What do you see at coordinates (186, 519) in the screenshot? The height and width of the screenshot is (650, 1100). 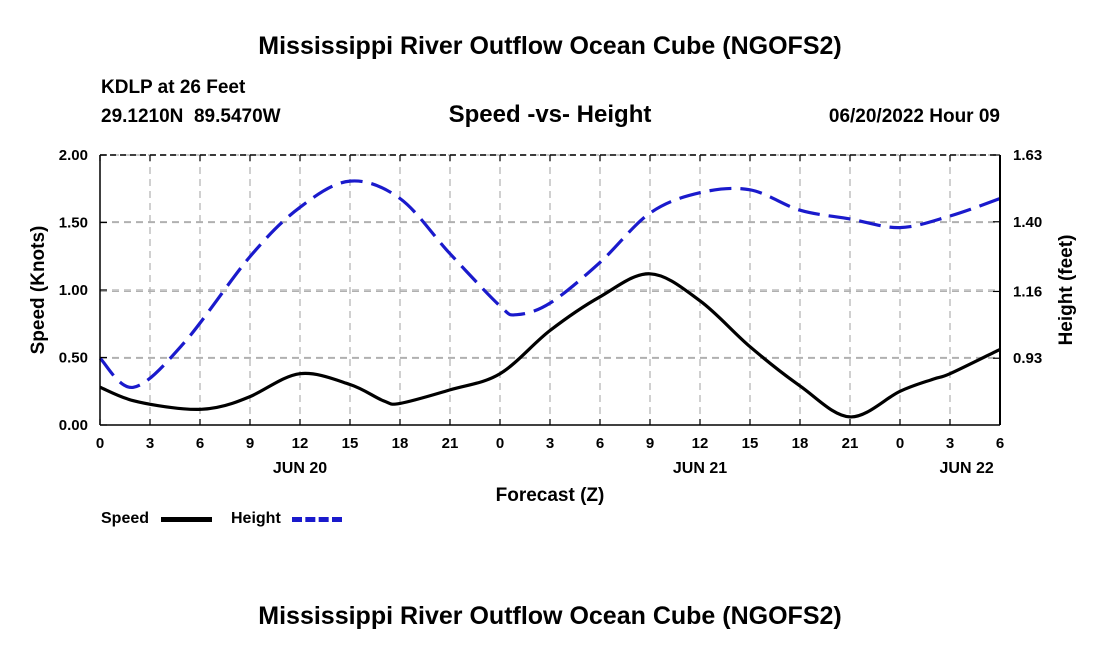 I see `legend-speed-swatch` at bounding box center [186, 519].